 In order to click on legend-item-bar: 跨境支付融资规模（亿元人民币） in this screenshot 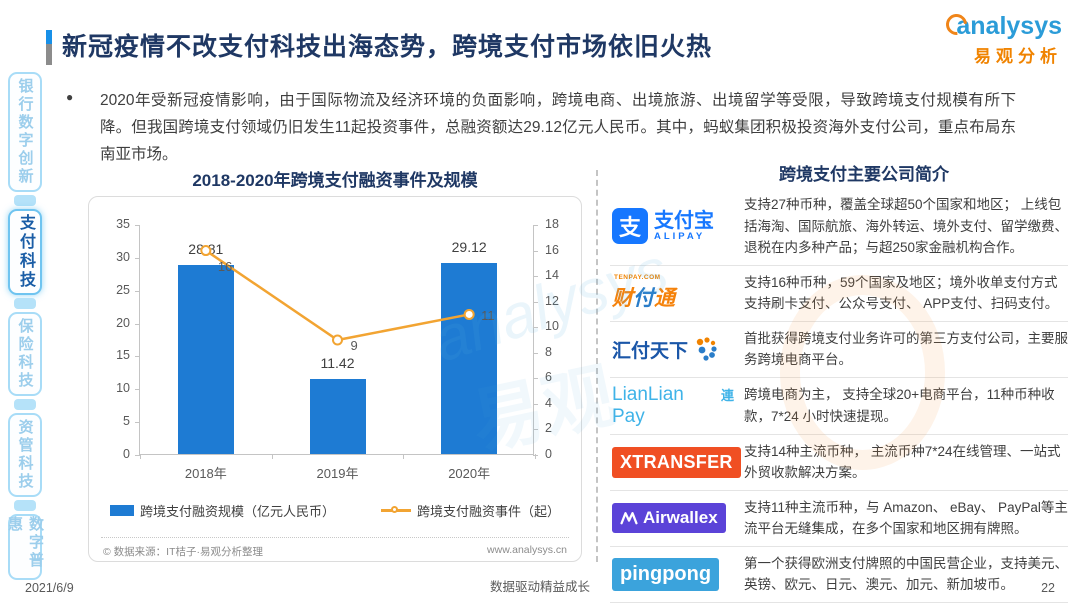, I will do `click(222, 510)`.